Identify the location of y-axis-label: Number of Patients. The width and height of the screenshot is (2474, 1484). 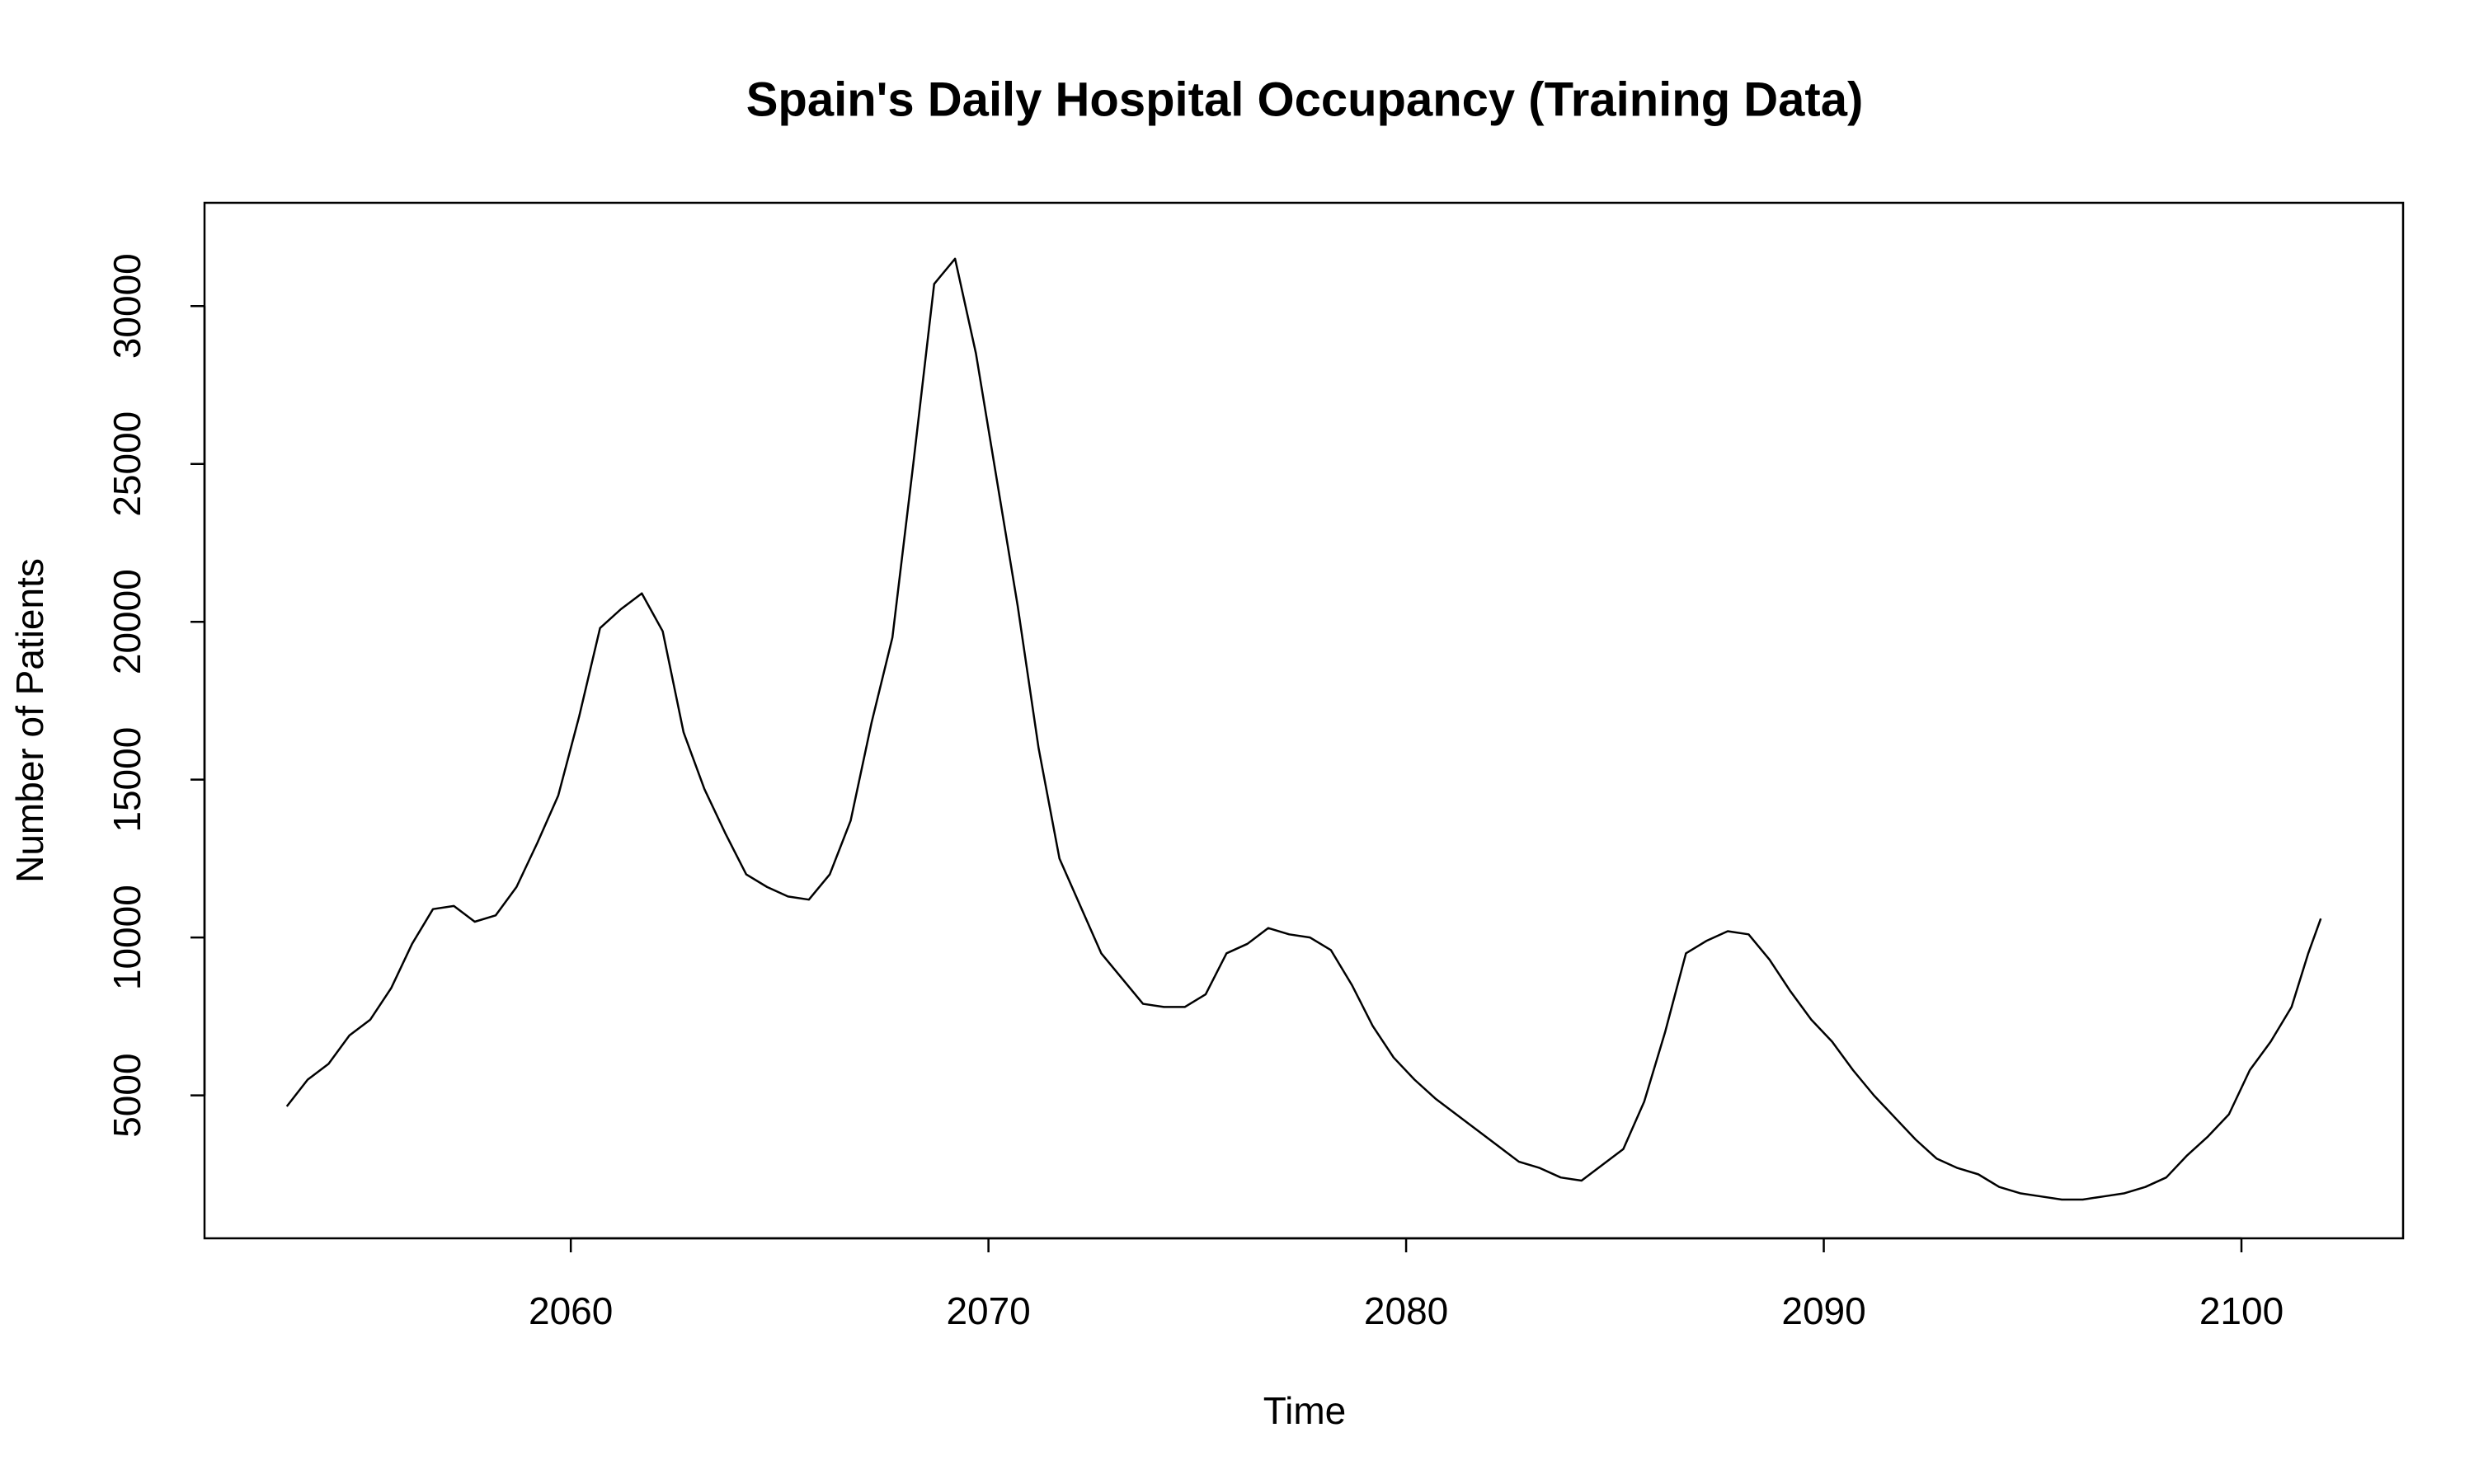
(29, 720).